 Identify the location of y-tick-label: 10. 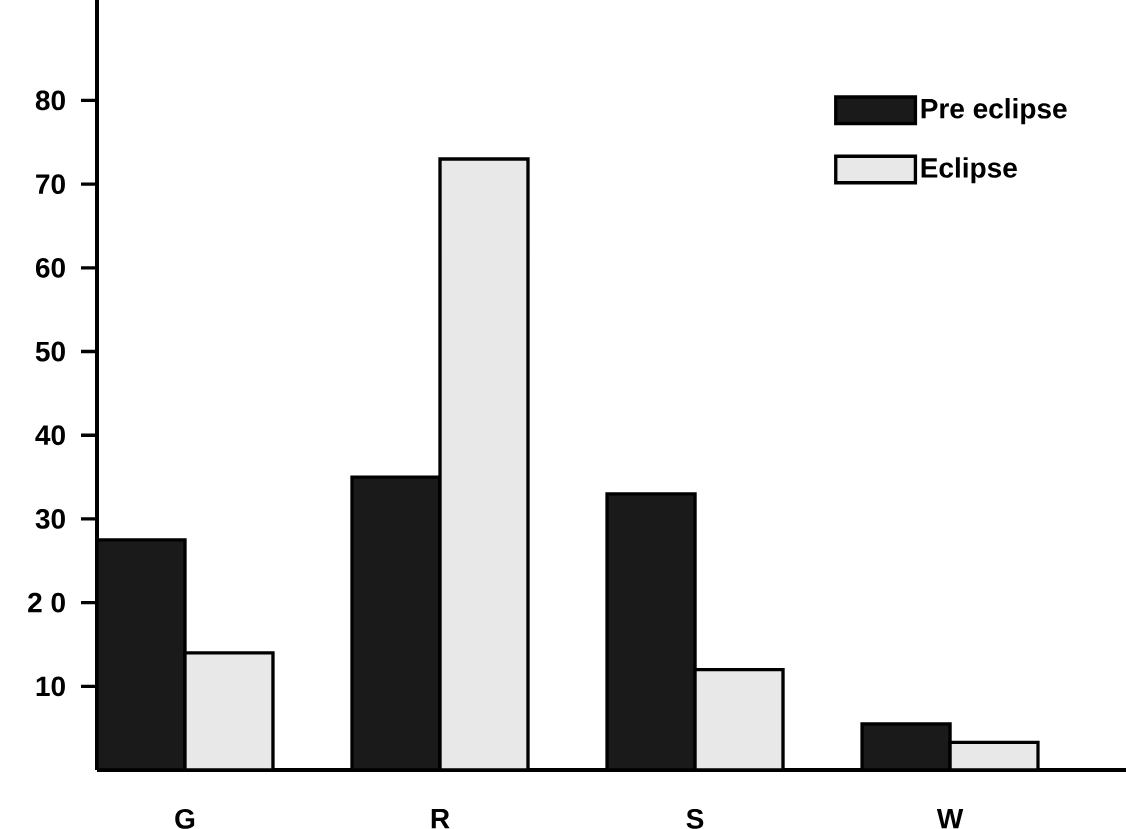
(50, 686).